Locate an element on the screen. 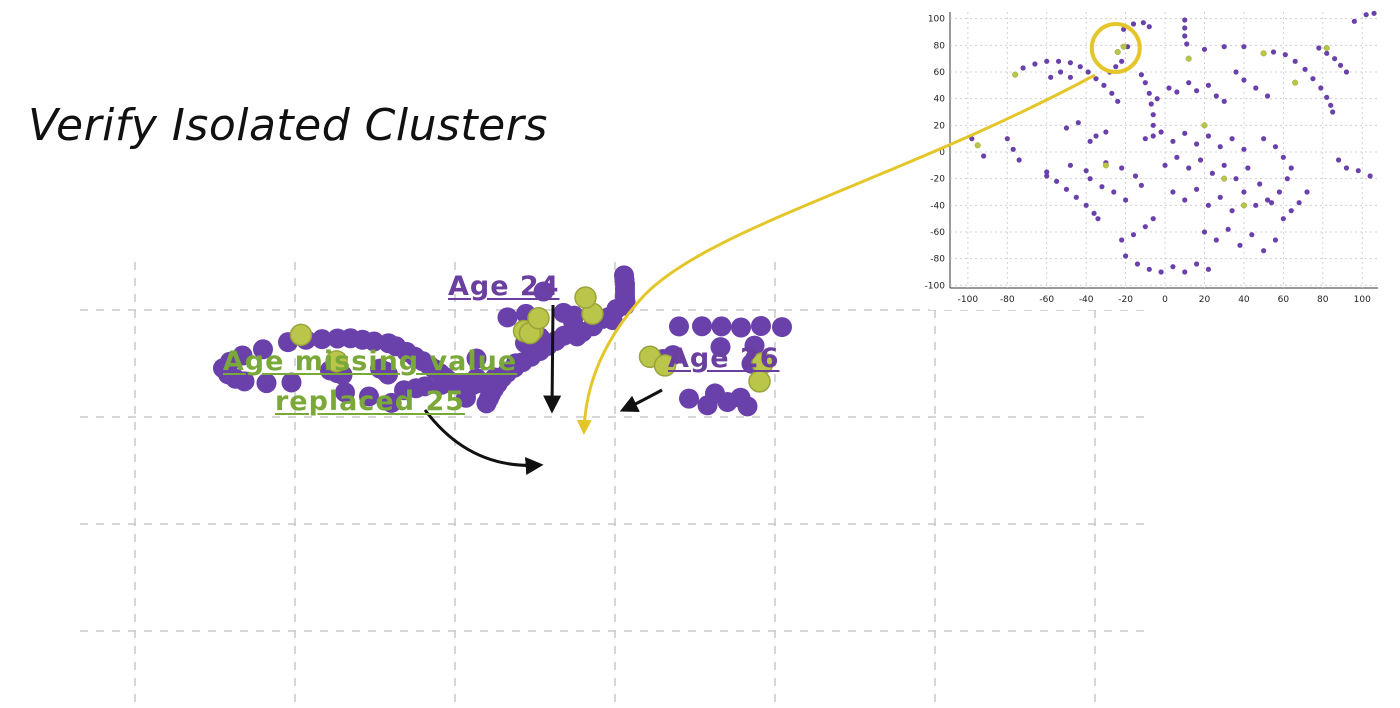 This screenshot has width=1400, height=708. annotation-age-missing-line2: replaced 25 is located at coordinates (370, 401).